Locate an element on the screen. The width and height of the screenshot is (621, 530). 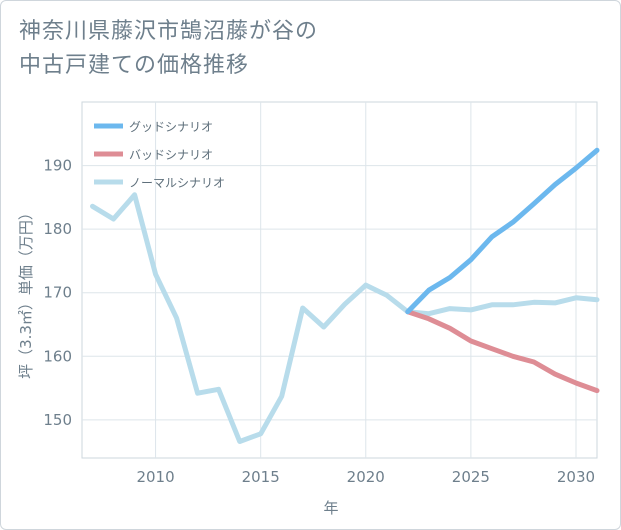
y-tick-label-190: 190 is located at coordinates (57, 166).